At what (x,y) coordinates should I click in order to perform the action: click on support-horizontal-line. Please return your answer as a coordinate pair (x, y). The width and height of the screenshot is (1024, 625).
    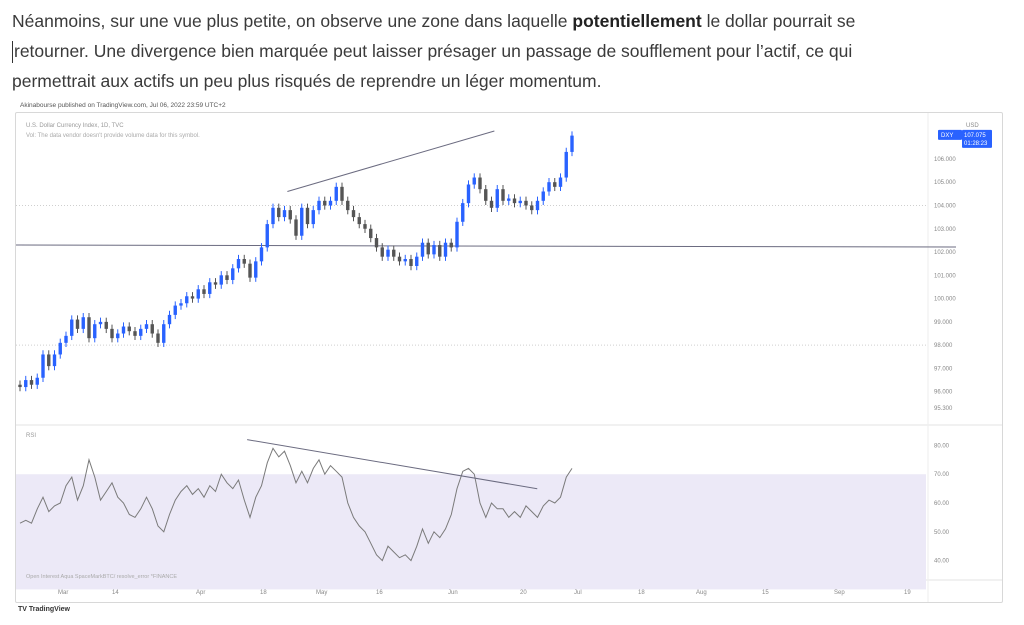
    Looking at the image, I should click on (486, 246).